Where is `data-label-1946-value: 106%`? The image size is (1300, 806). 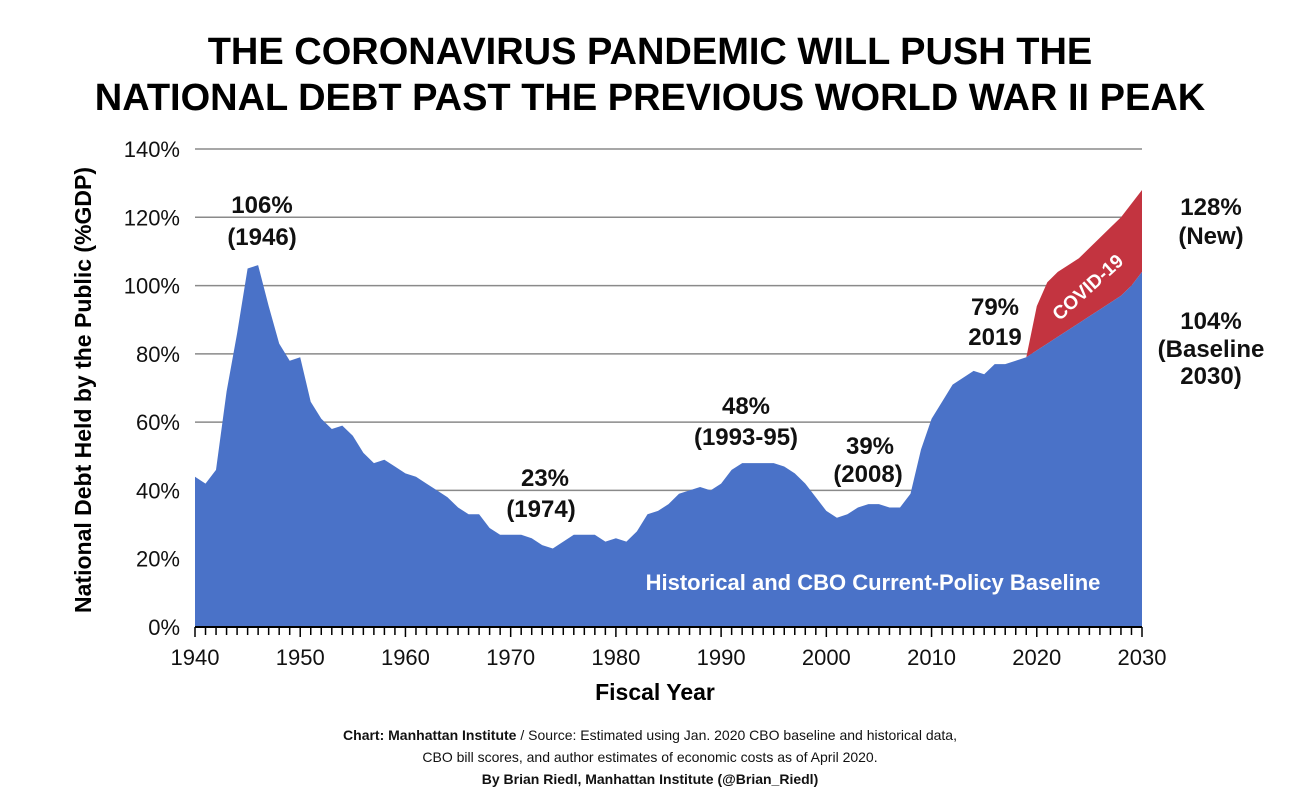
data-label-1946-value: 106% is located at coordinates (261, 205).